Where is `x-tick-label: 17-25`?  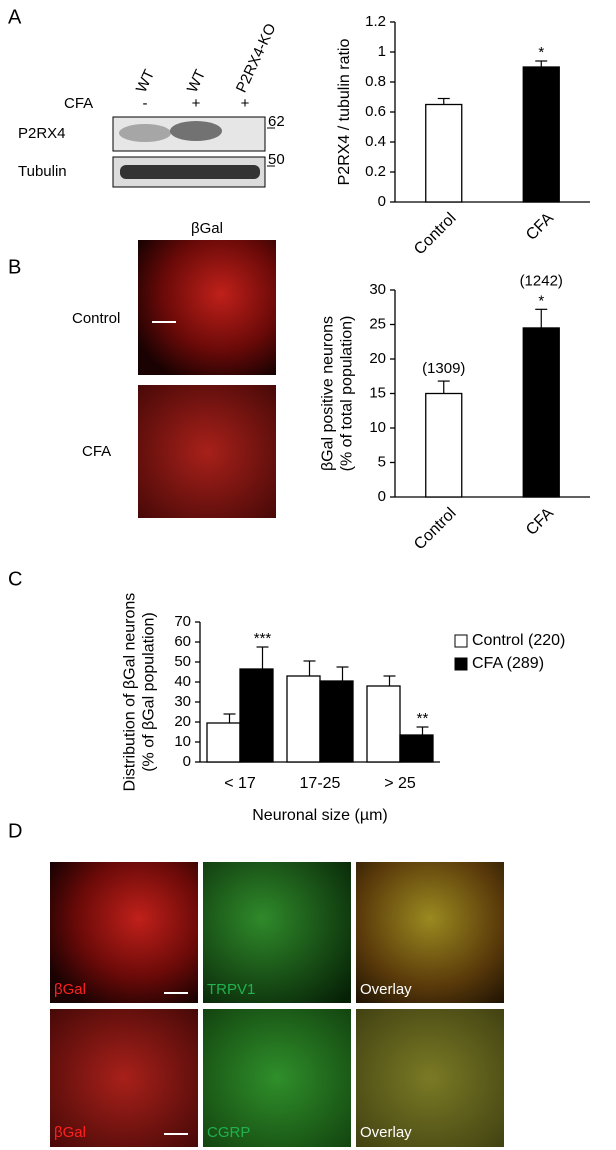
x-tick-label: 17-25 is located at coordinates (320, 783).